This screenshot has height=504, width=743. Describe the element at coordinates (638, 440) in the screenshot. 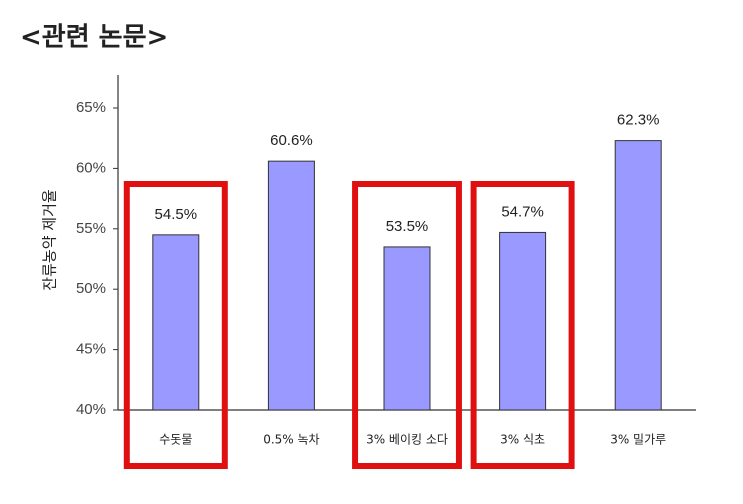

I see `x-tick-label: 3% 밀가루` at that location.